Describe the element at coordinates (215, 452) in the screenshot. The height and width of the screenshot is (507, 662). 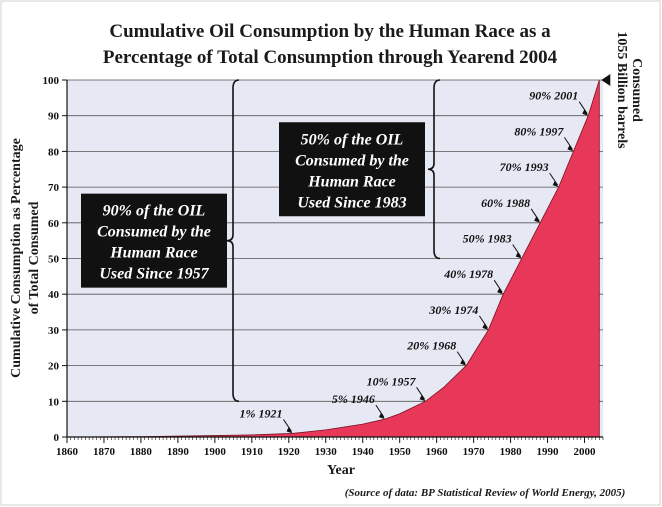
I see `x-tick-label: 1900` at that location.